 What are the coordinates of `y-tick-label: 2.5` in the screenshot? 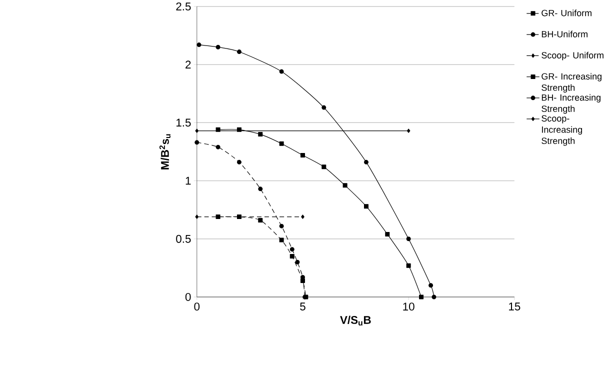 It's located at (183, 6).